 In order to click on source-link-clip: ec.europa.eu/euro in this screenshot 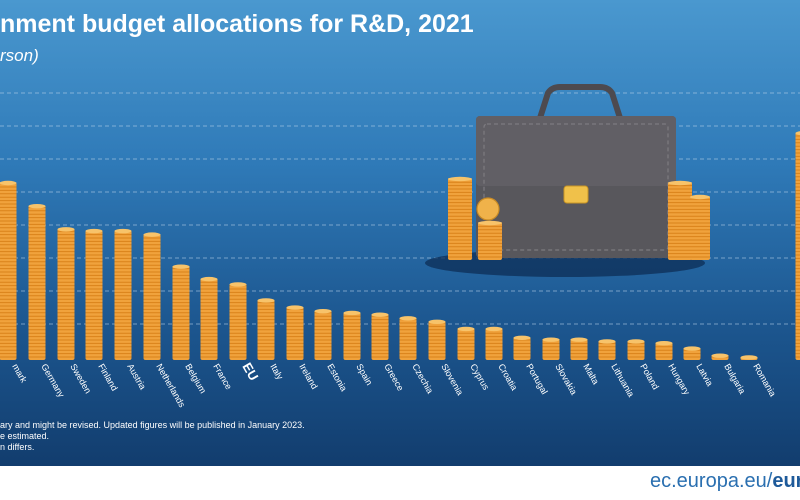, I will do `click(725, 483)`.